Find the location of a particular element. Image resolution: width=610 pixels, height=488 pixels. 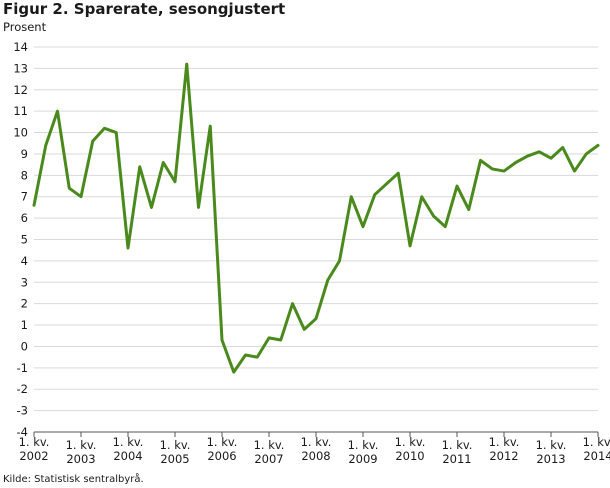

y-tick-label: 11 is located at coordinates (20, 111).